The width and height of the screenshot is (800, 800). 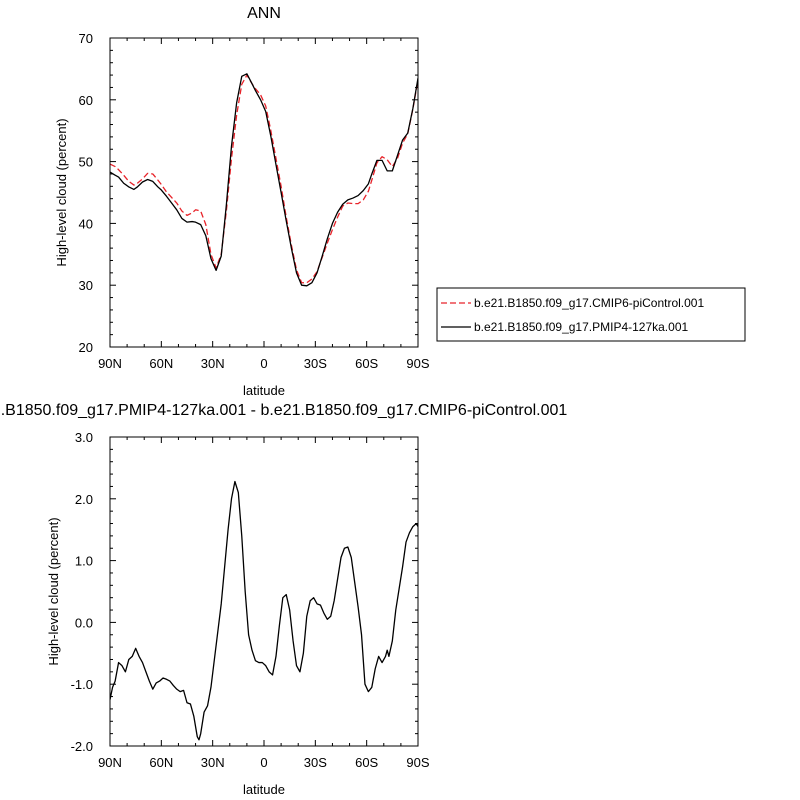 I want to click on y-tick-label: 60, so click(x=86, y=100).